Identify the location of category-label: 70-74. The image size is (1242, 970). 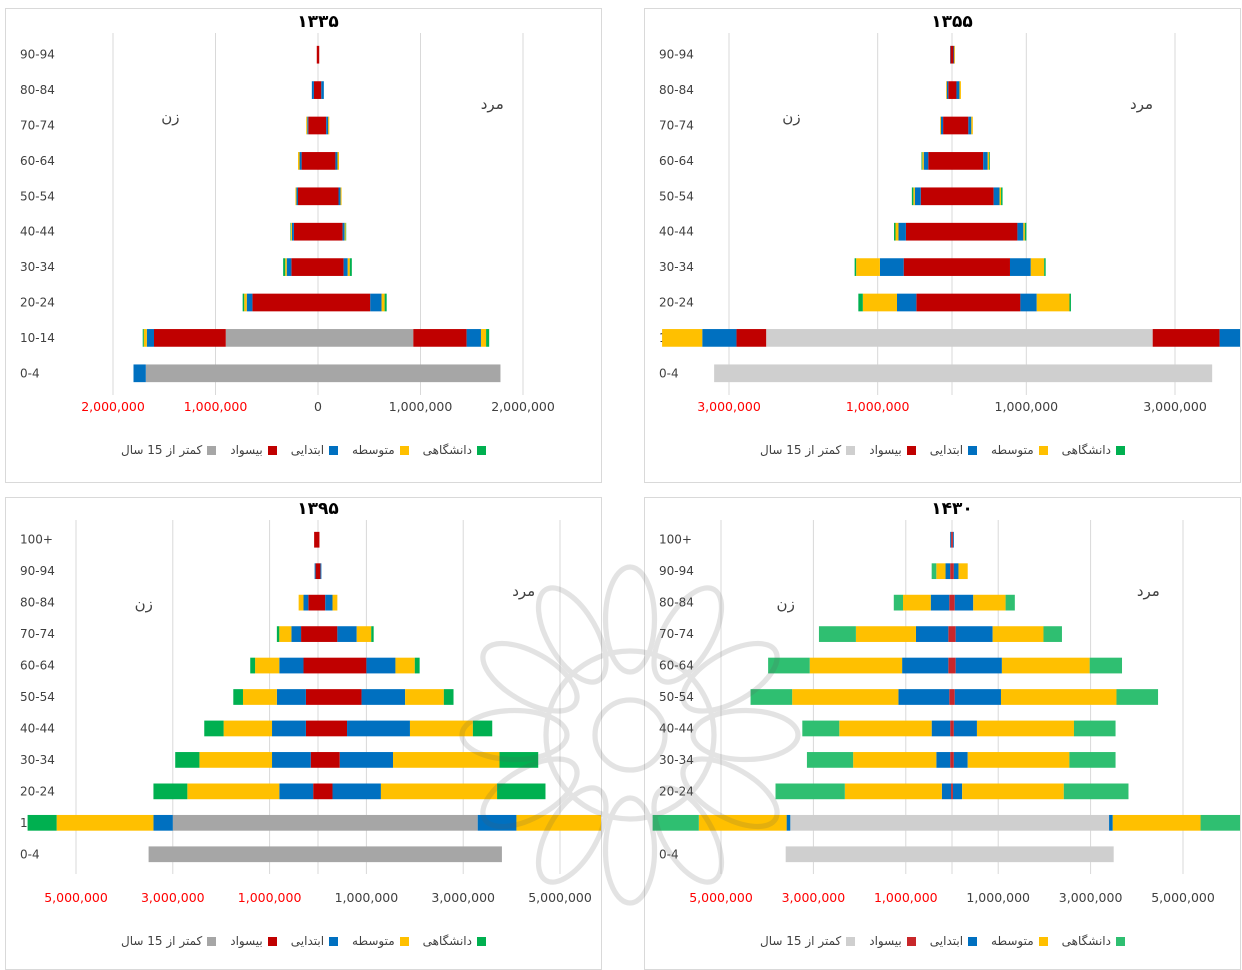
(676, 126).